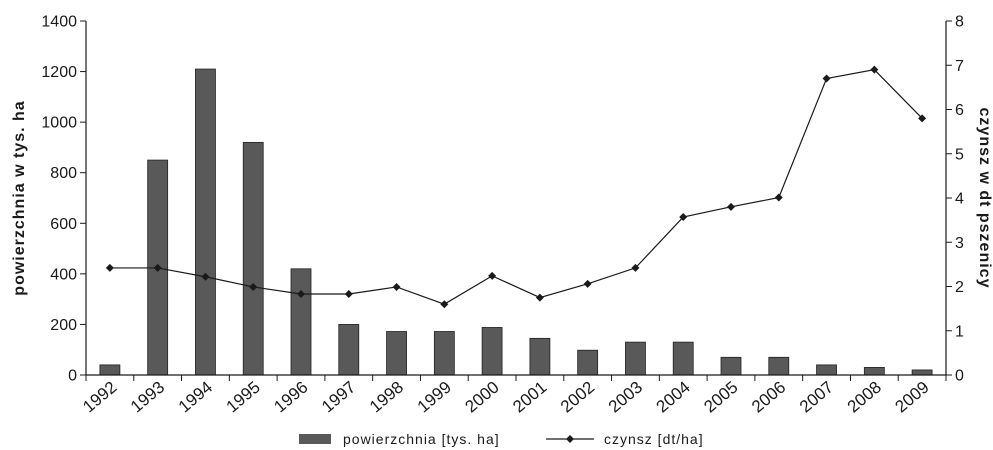 The width and height of the screenshot is (993, 450). I want to click on bar-2000, so click(492, 351).